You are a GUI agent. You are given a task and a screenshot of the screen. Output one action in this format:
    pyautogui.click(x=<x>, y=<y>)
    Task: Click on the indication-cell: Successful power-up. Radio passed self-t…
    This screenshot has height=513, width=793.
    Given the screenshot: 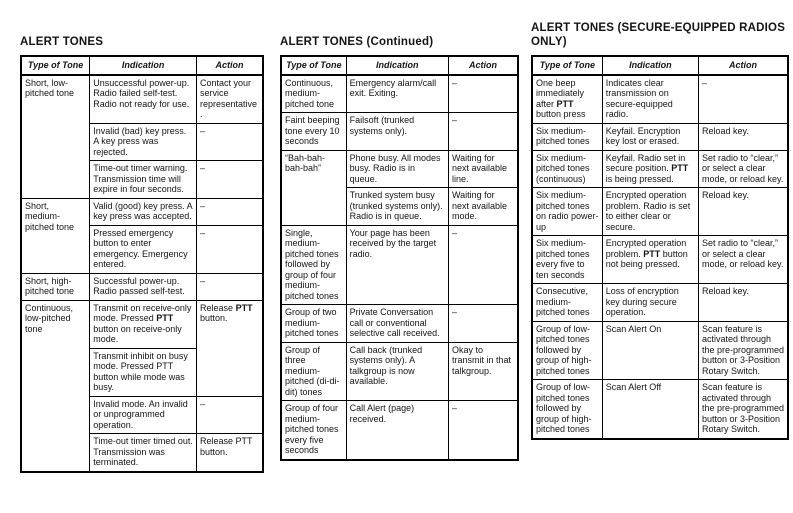 What is the action you would take?
    pyautogui.click(x=143, y=286)
    